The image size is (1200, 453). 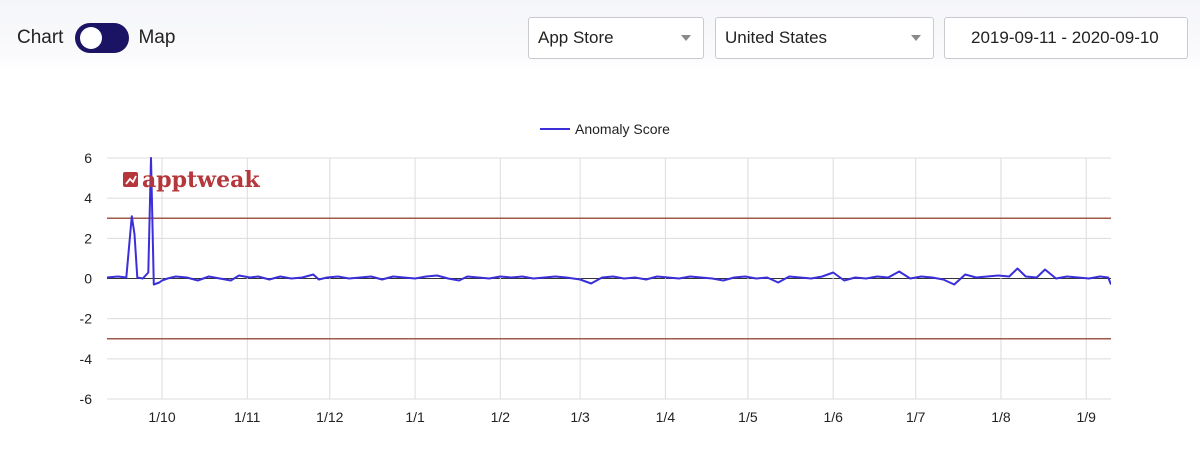 What do you see at coordinates (1087, 417) in the screenshot?
I see `x-tick-label: 1/9` at bounding box center [1087, 417].